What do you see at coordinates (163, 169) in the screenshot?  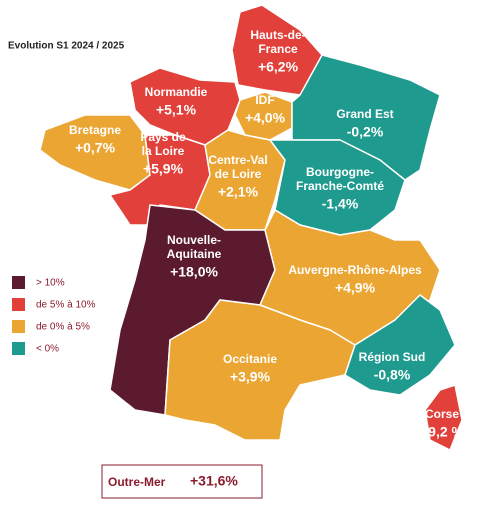 I see `region-value: +5,9%` at bounding box center [163, 169].